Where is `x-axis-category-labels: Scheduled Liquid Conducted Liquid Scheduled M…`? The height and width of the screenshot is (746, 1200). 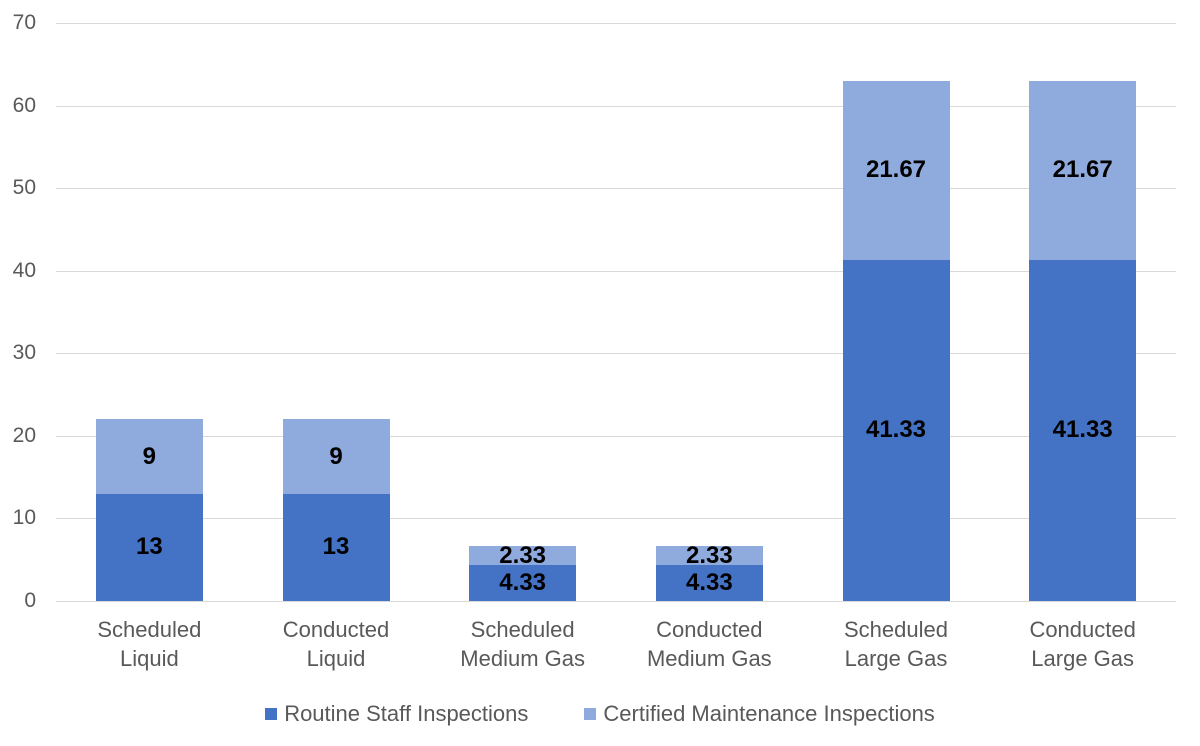
x-axis-category-labels: Scheduled Liquid Conducted Liquid Scheduled M… is located at coordinates (616, 647).